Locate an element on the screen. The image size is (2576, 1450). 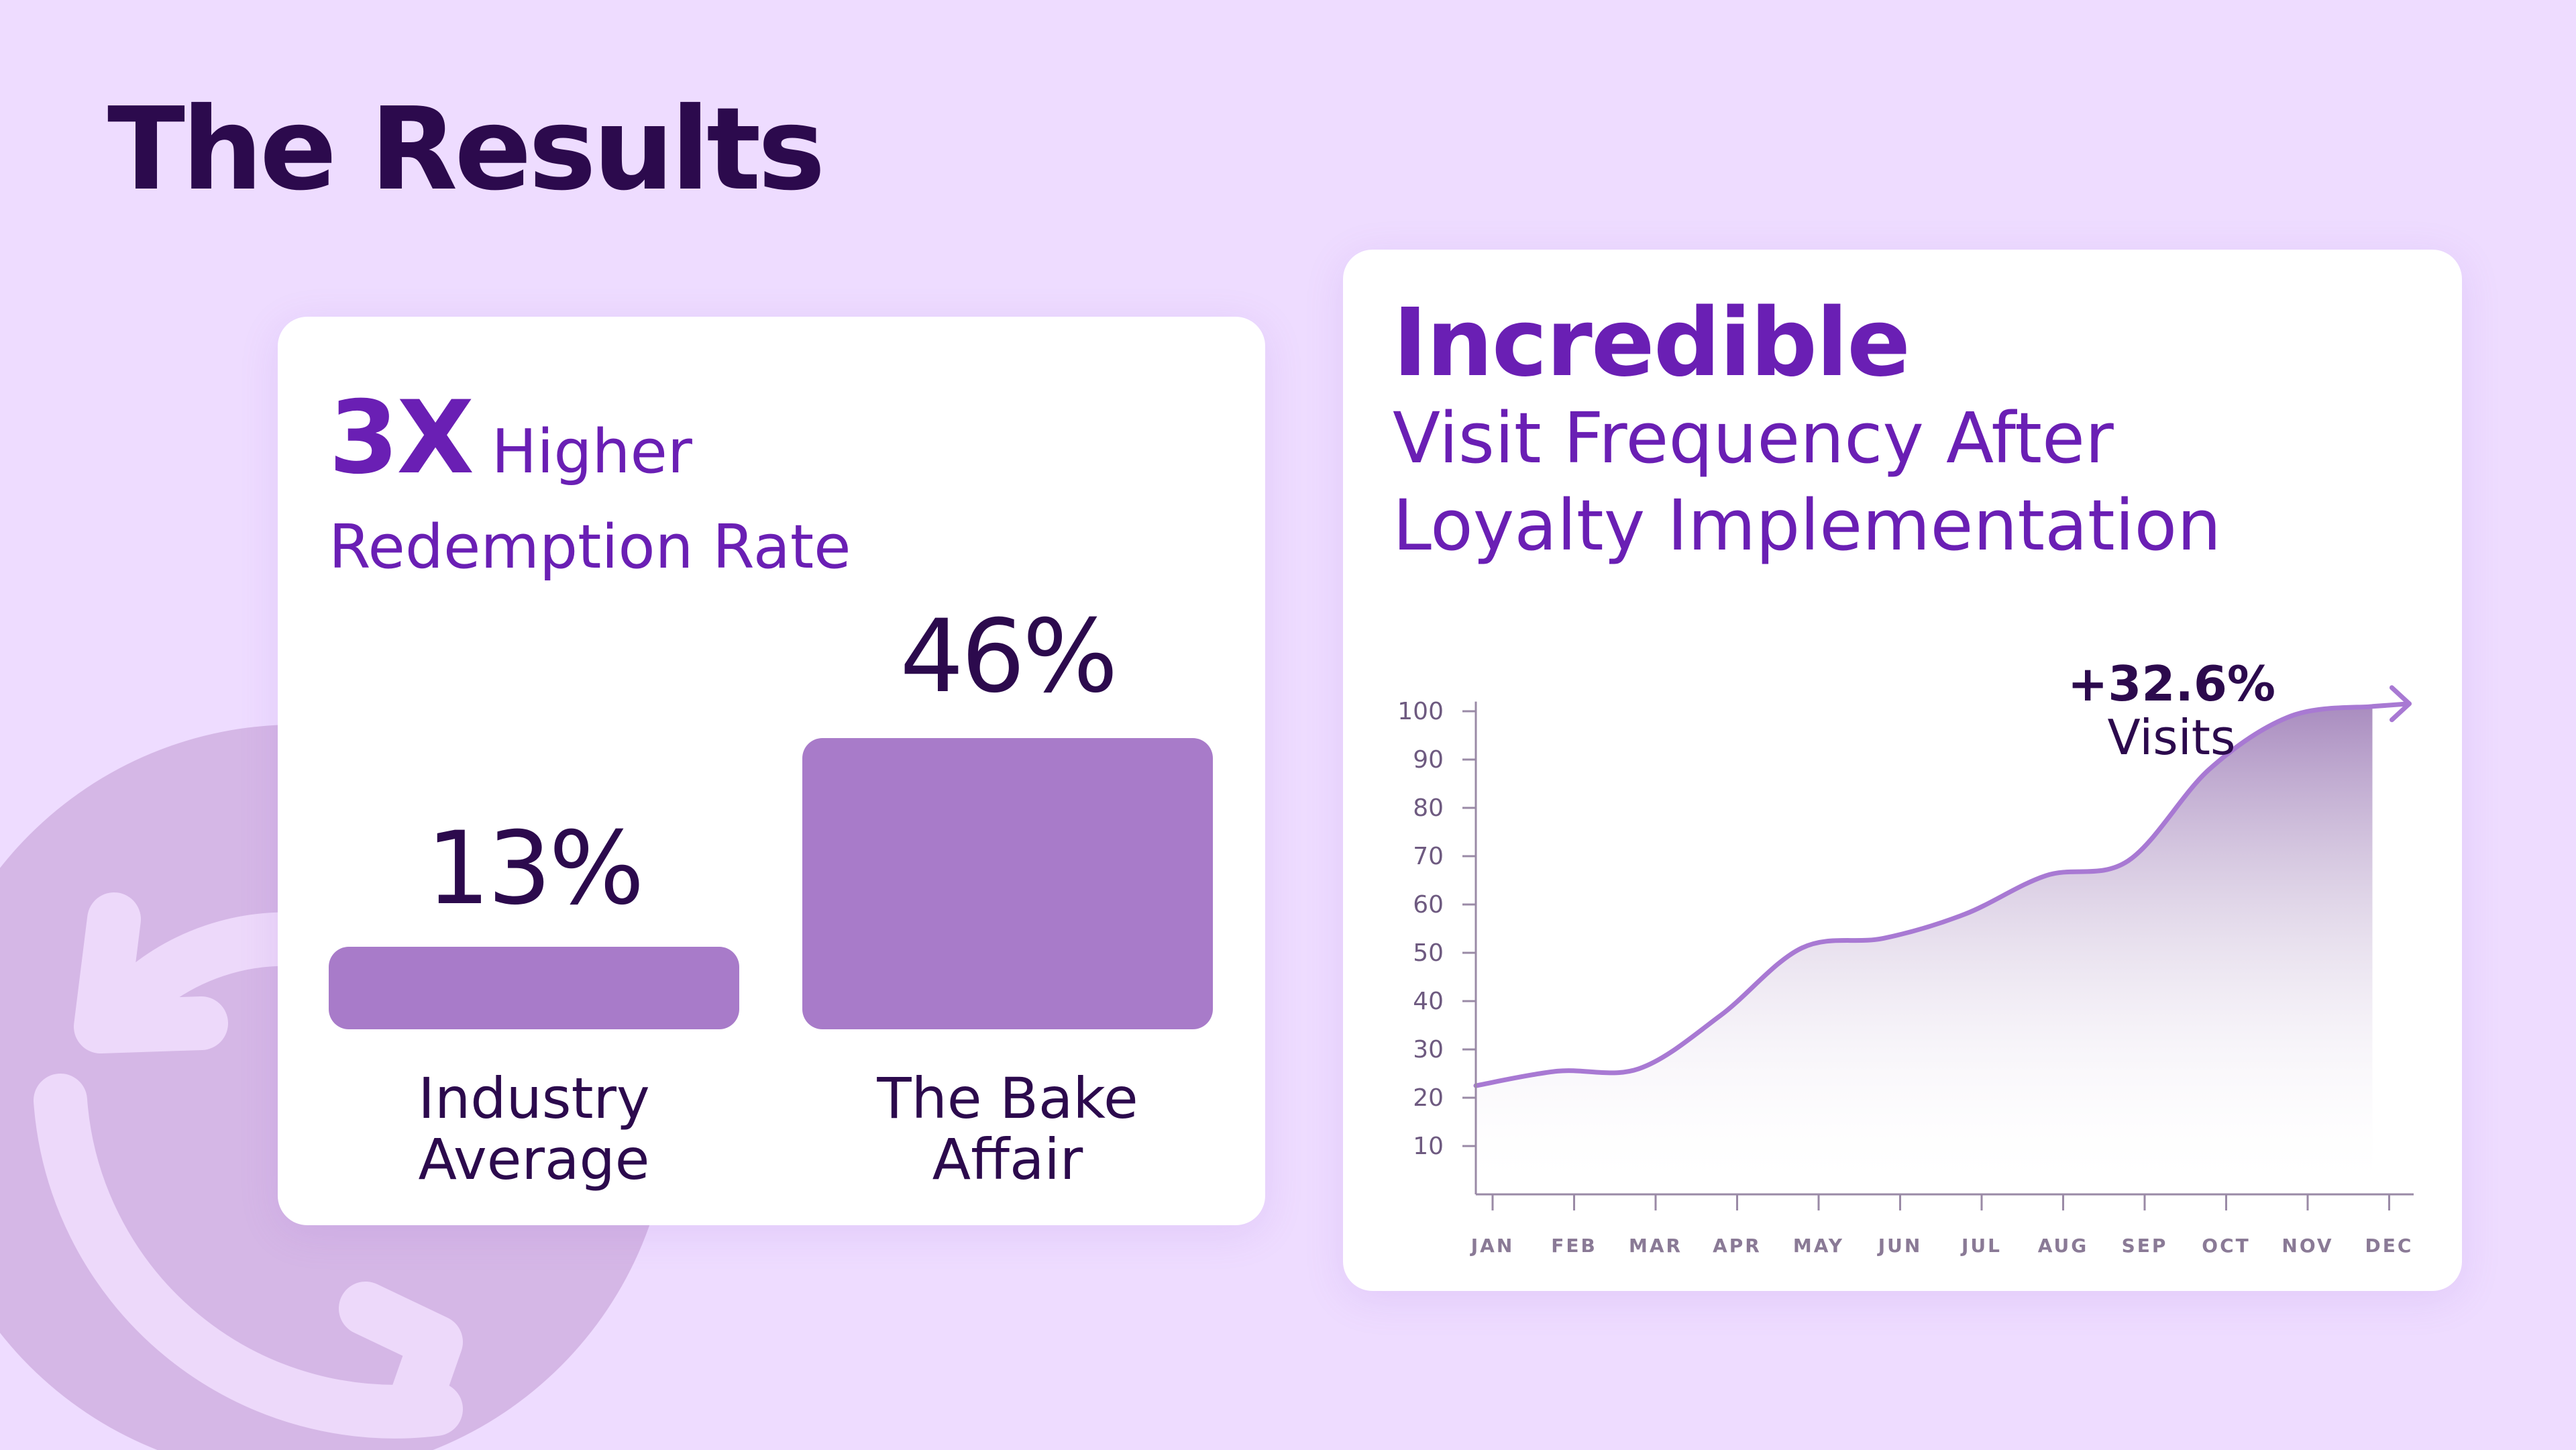
bar-the-bake-affair is located at coordinates (1007, 883).